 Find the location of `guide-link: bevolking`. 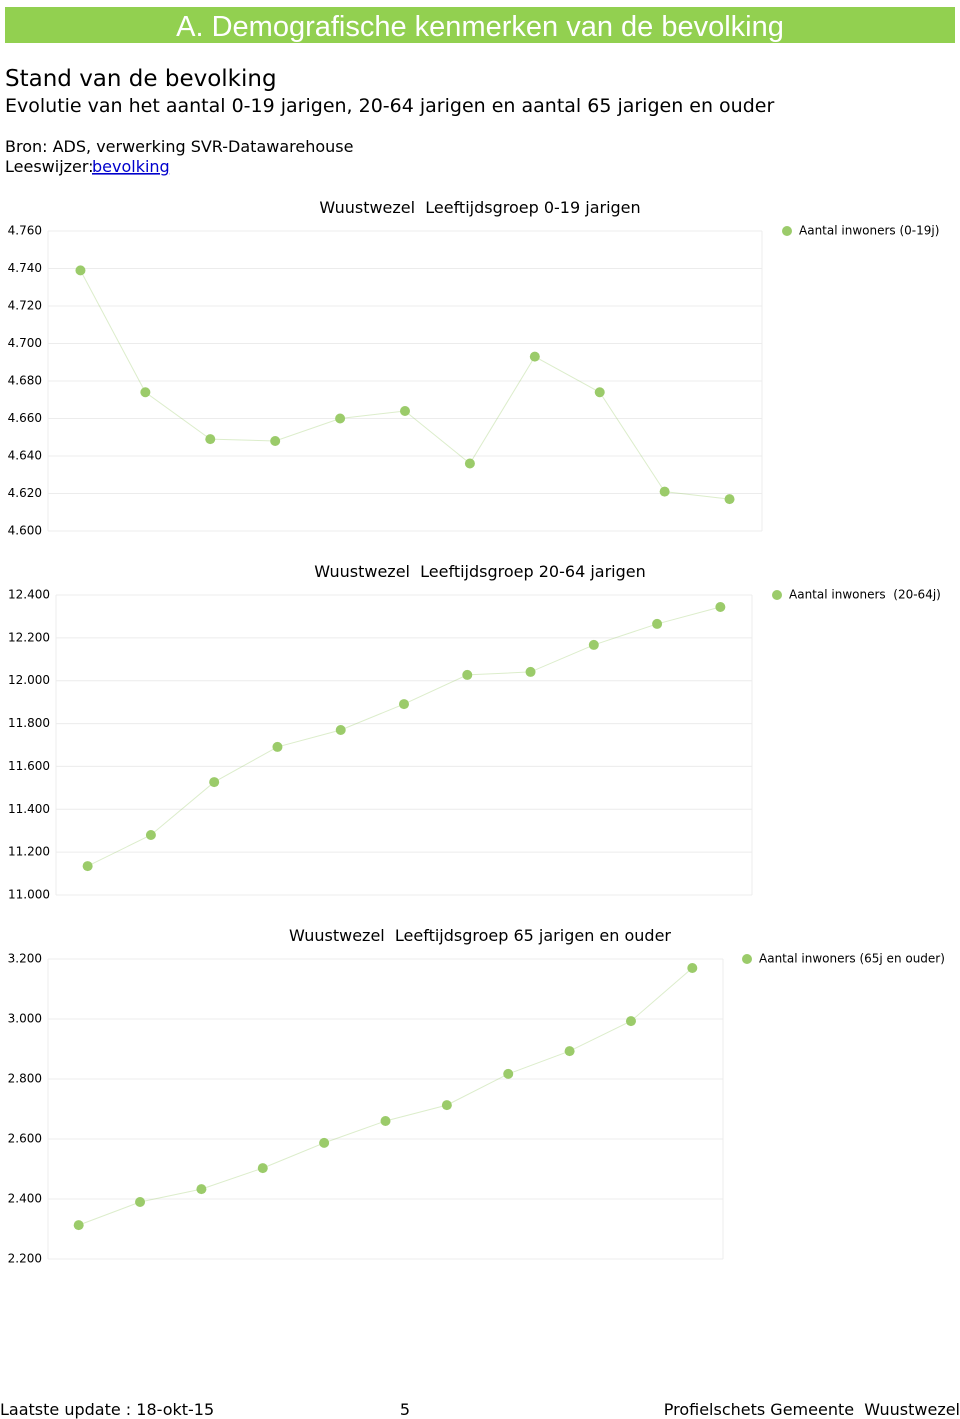

guide-link: bevolking is located at coordinates (131, 166).